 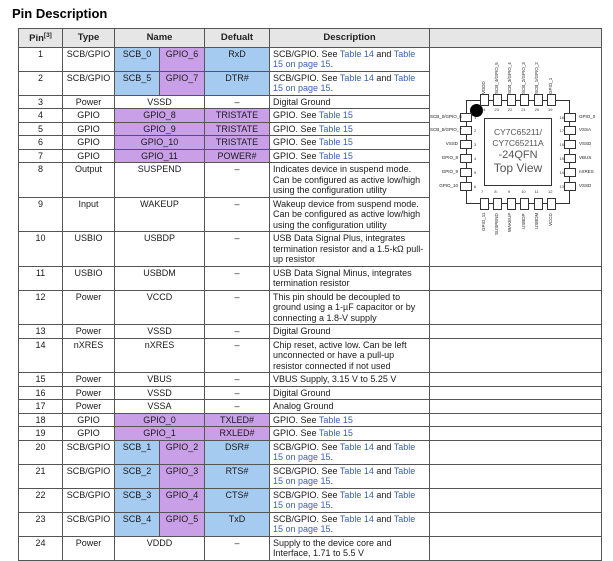 I want to click on pin-number: 11, so click(x=536, y=191).